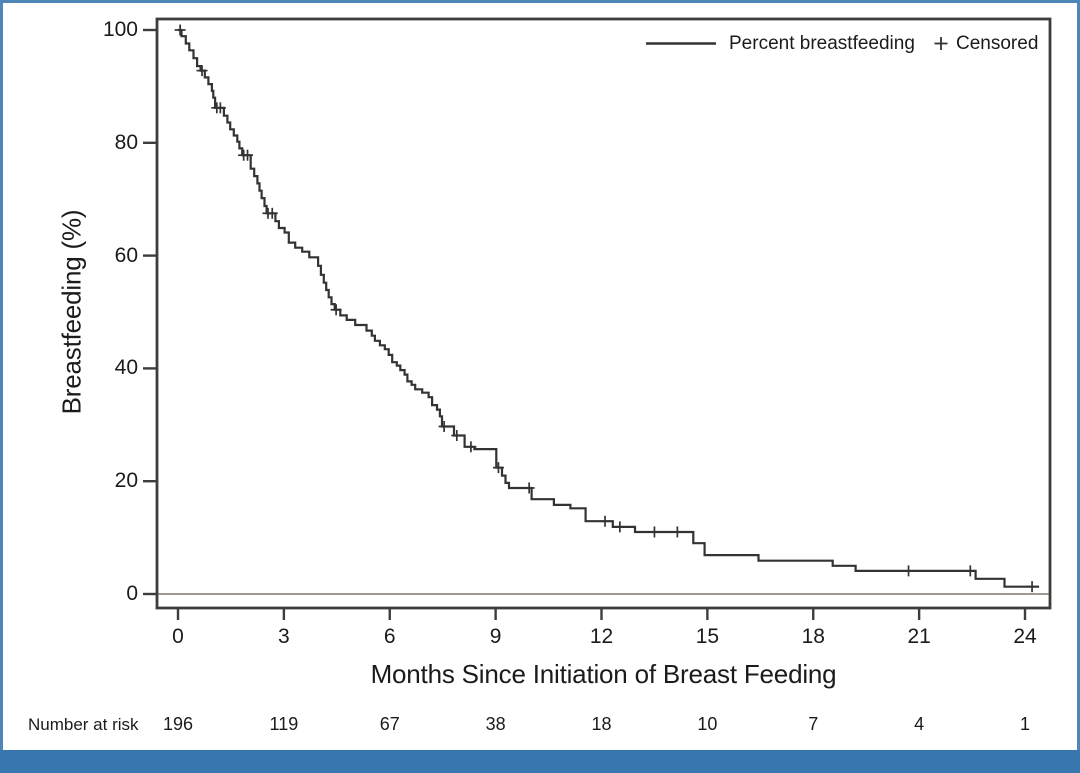  I want to click on x-tick-label: 18, so click(813, 636).